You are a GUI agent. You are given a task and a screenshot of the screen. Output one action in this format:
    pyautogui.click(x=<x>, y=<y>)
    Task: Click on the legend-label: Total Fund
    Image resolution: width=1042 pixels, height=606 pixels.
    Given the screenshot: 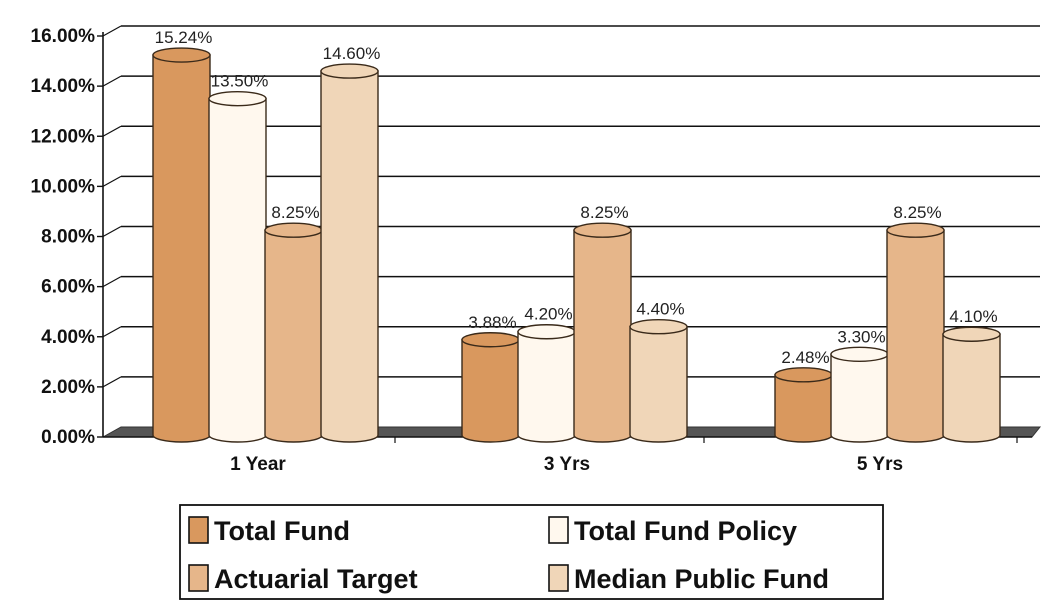 What is the action you would take?
    pyautogui.click(x=282, y=531)
    